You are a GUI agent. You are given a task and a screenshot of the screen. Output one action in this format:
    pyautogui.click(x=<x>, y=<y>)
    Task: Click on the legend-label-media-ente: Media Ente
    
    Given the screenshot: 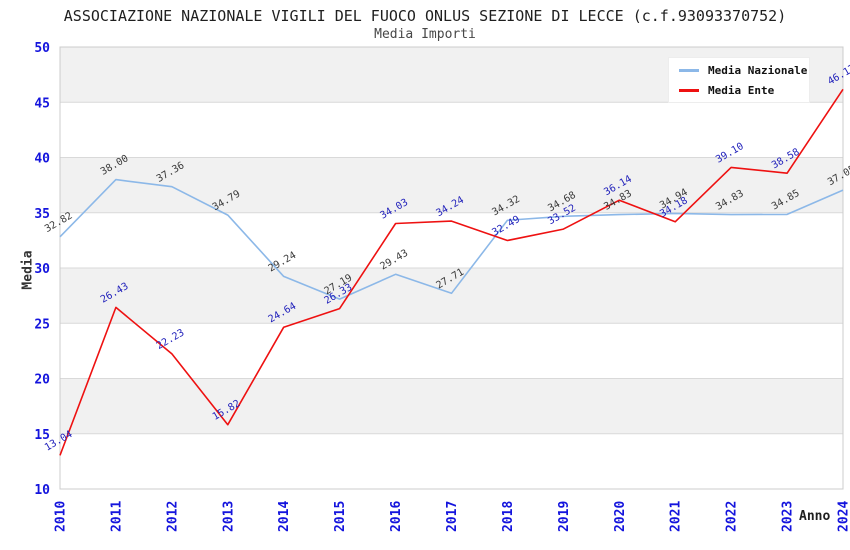 What is the action you would take?
    pyautogui.click(x=741, y=90)
    